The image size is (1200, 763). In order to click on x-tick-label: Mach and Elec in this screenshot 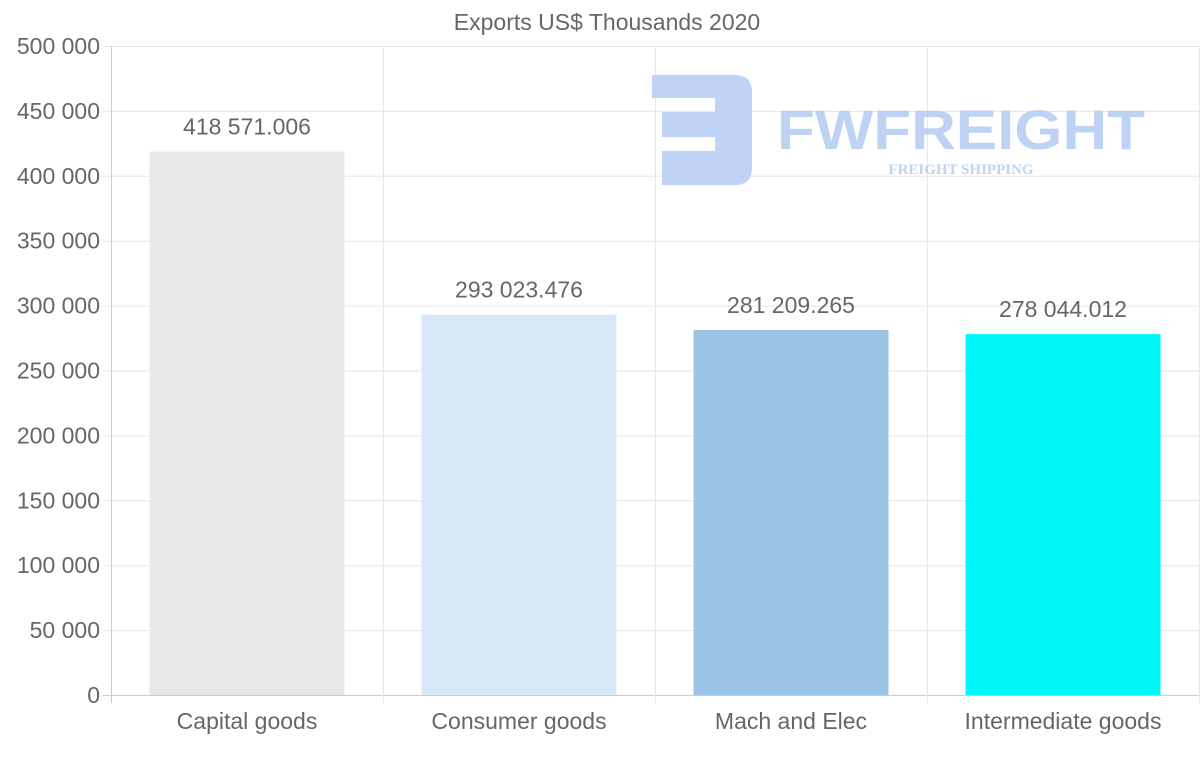, I will do `click(791, 721)`.